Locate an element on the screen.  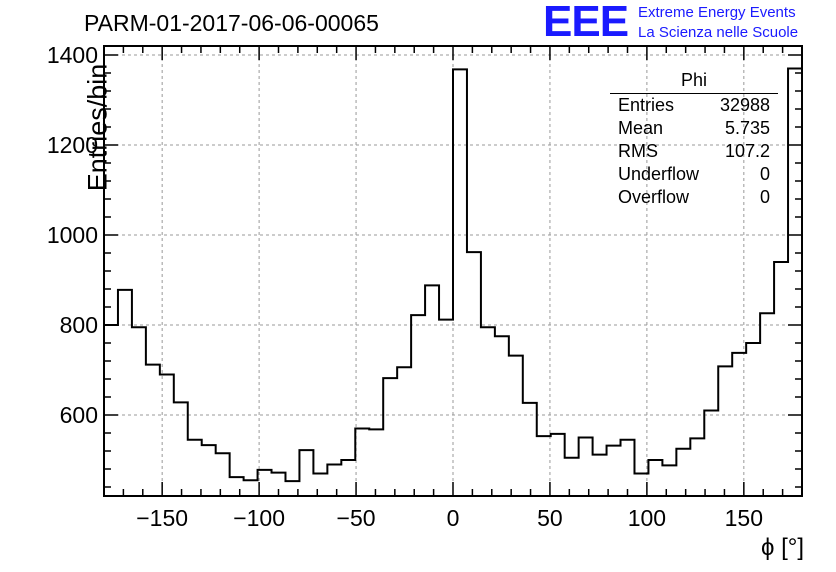
stats-value: 5.735 is located at coordinates (747, 128).